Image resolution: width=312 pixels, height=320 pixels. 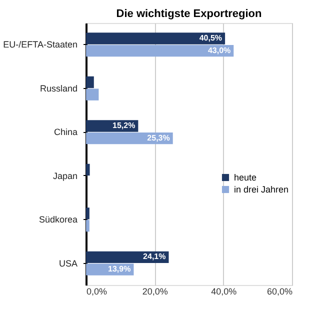 I want to click on x-tick-label: 40,0%, so click(x=224, y=291).